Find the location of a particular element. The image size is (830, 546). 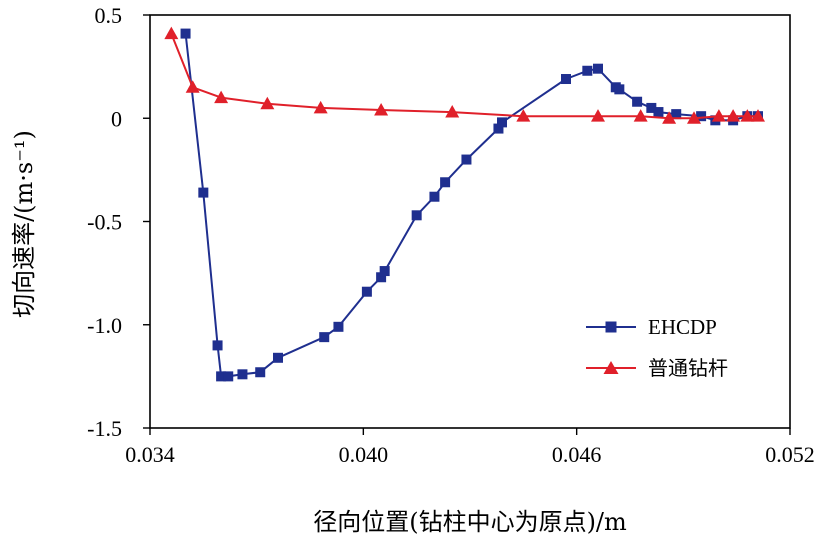

legend-label-ordinary: 普通钻杆 is located at coordinates (688, 368).